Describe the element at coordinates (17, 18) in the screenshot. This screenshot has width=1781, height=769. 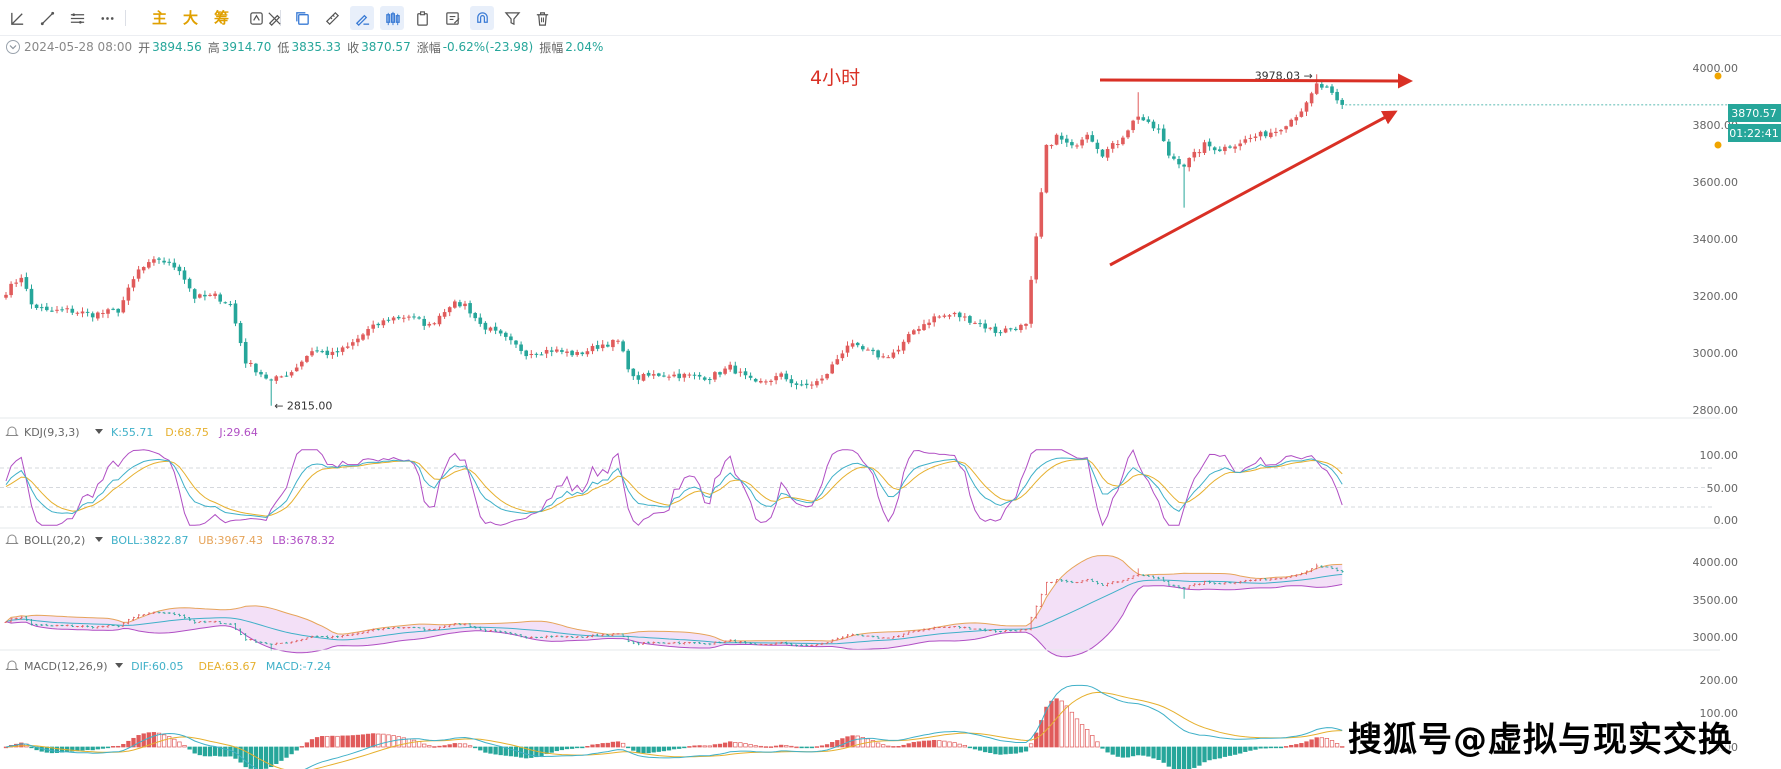
I see `line-tool-button` at that location.